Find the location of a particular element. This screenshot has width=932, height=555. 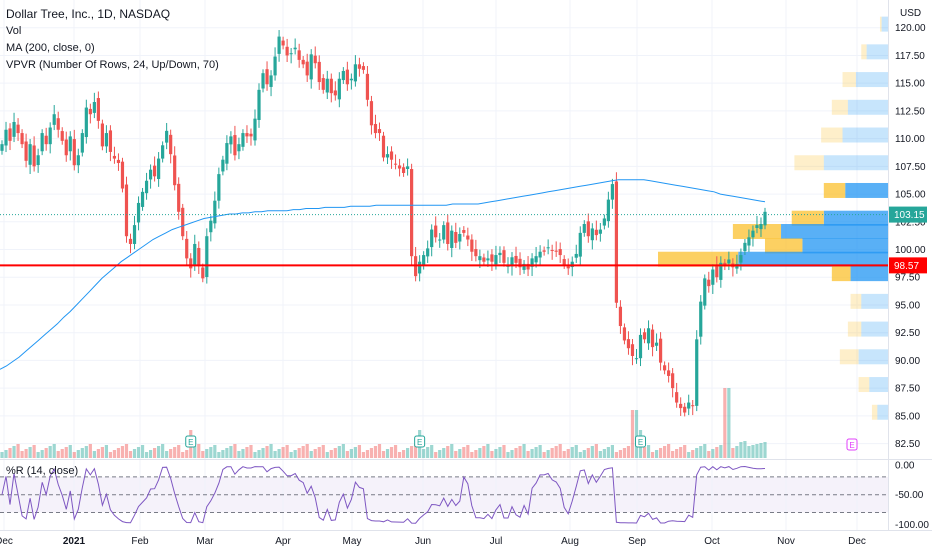

symbol-title: Dollar Tree, Inc., 1D, NASDAQ is located at coordinates (88, 14).